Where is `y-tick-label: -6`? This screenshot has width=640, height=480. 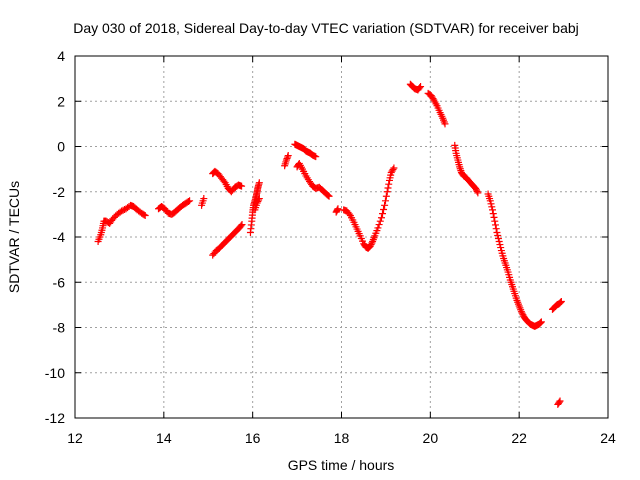
y-tick-label: -6 is located at coordinates (59, 282).